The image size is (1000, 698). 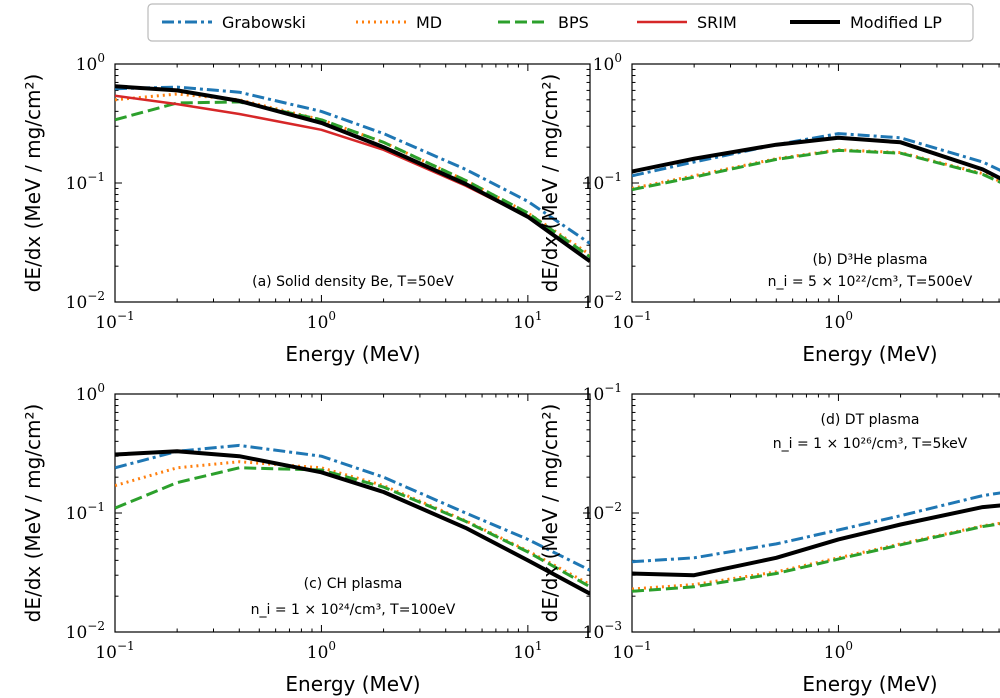 I want to click on y-axis-title-a: dE/dx (MeV / mg/cm²), so click(x=33, y=183).